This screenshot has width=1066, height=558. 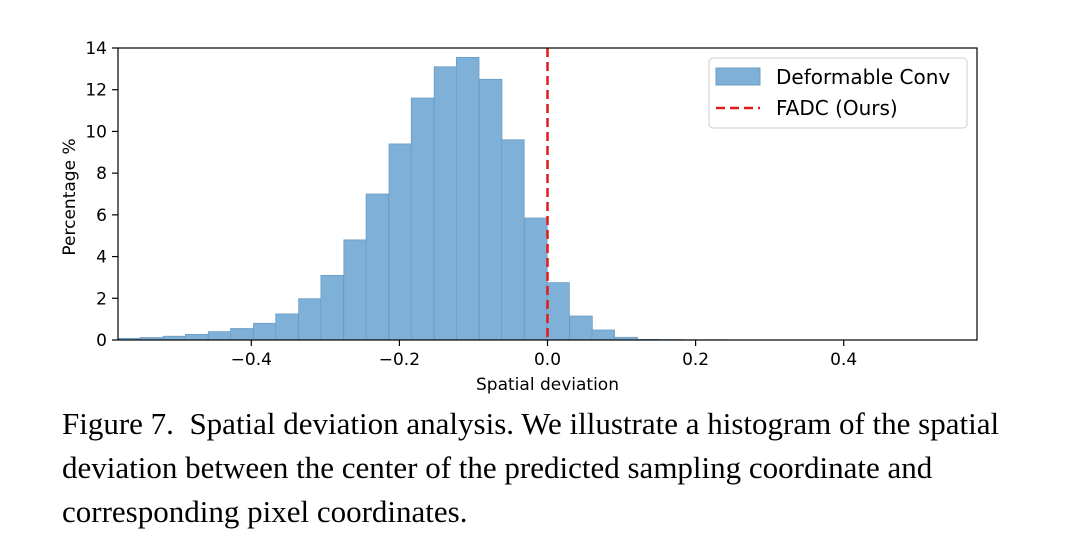 What do you see at coordinates (251, 360) in the screenshot?
I see `x-tick-label: −0.4` at bounding box center [251, 360].